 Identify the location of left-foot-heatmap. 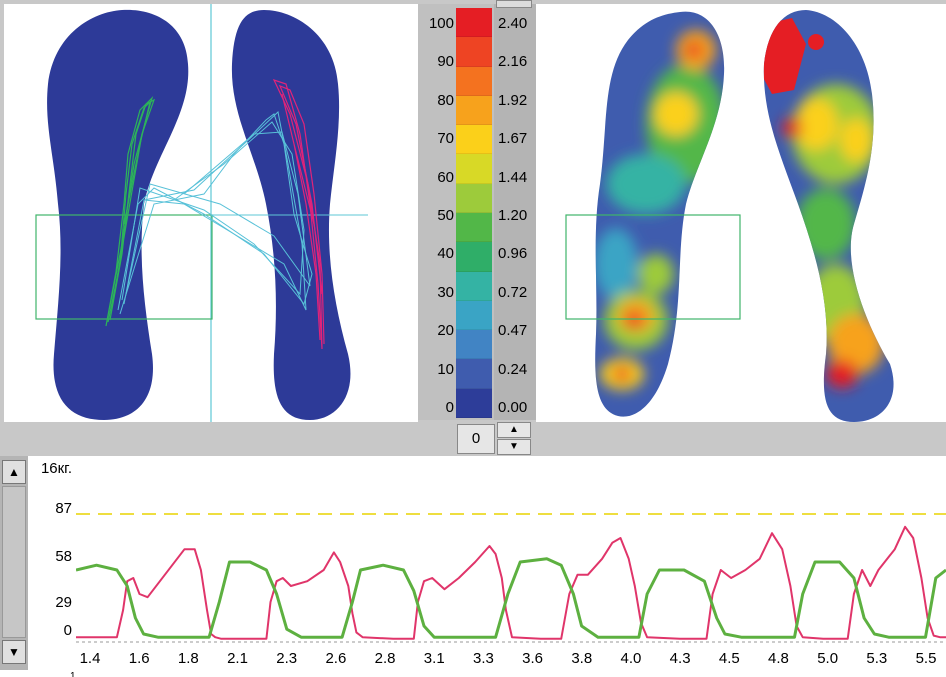
(660, 214).